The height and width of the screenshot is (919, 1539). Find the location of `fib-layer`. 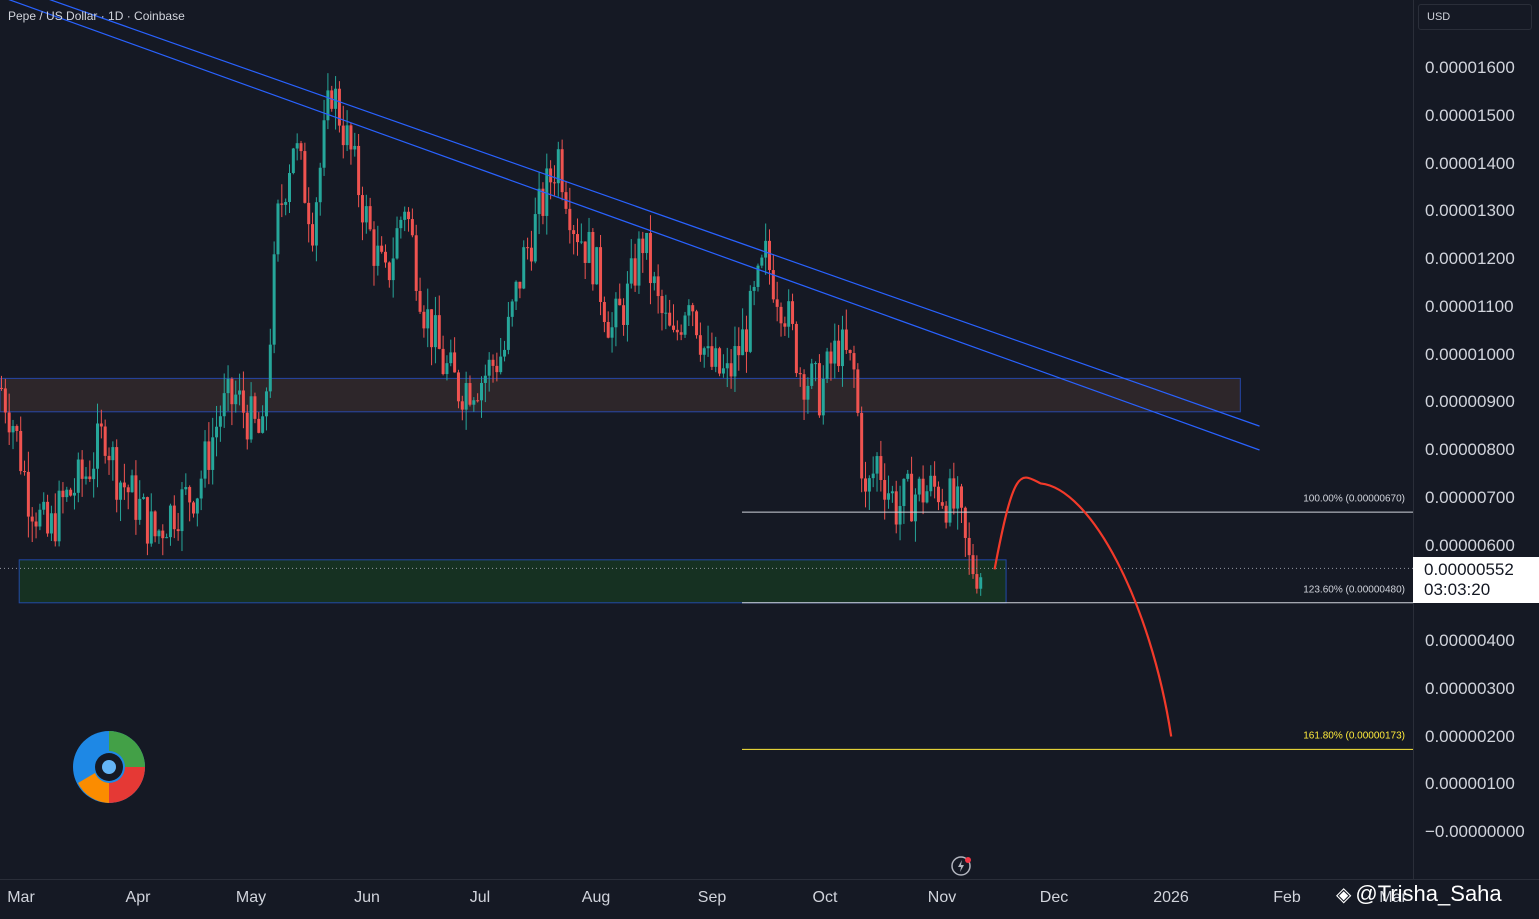

fib-layer is located at coordinates (1077, 630).